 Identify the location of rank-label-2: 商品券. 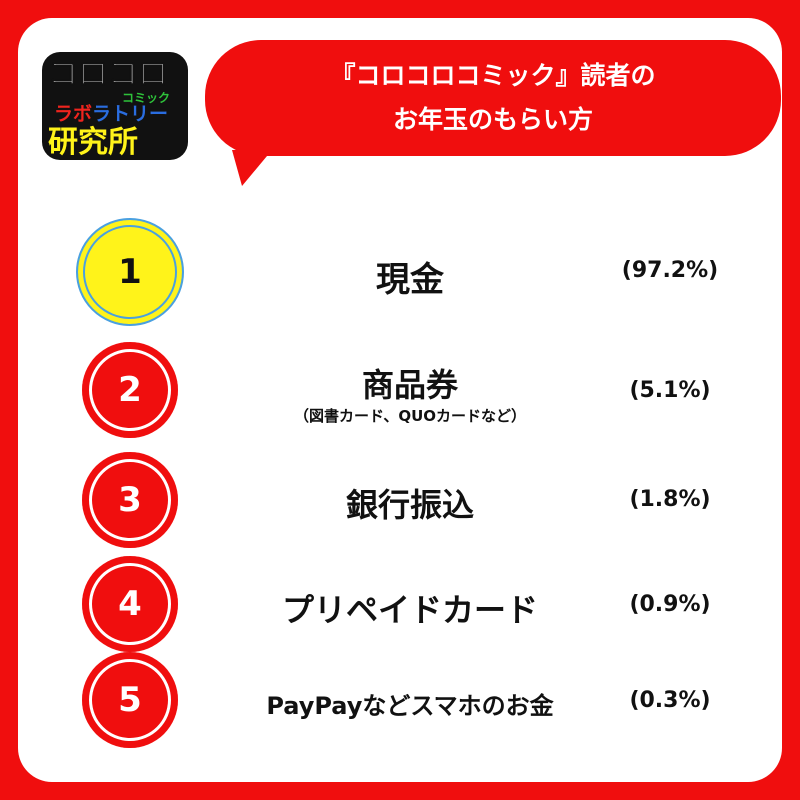
(409, 385).